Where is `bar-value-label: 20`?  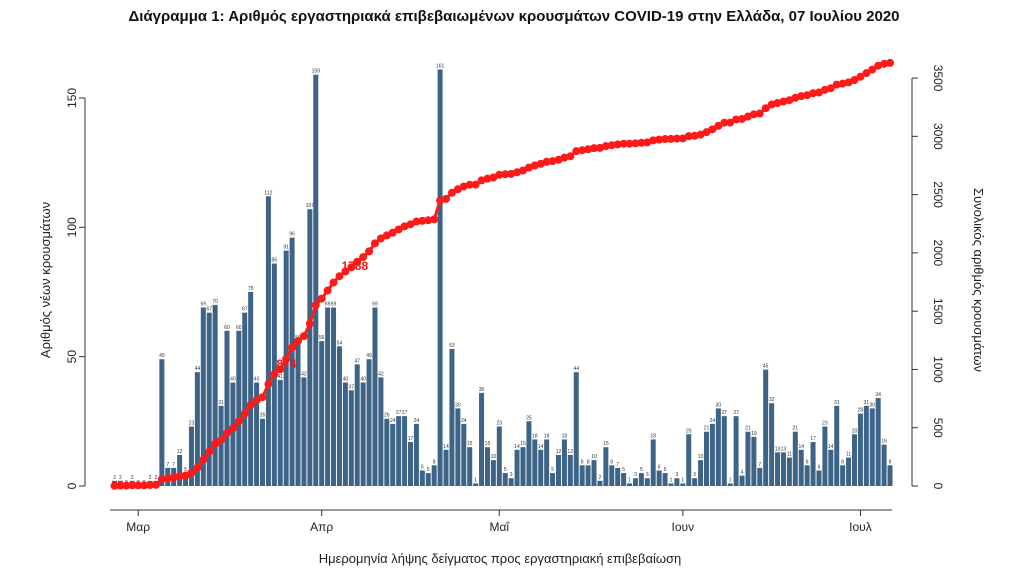 bar-value-label: 20 is located at coordinates (689, 431).